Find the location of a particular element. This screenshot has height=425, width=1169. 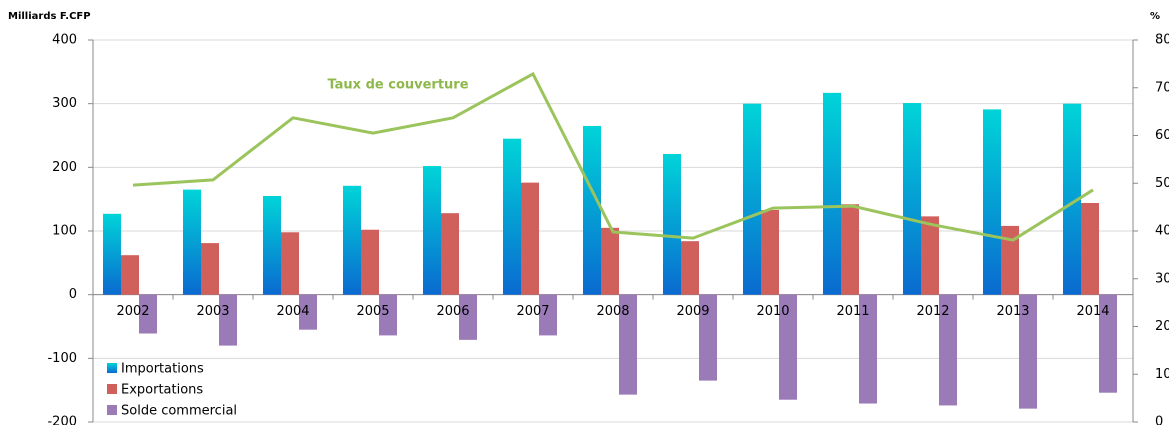

y2-axis-title: % is located at coordinates (1155, 16).